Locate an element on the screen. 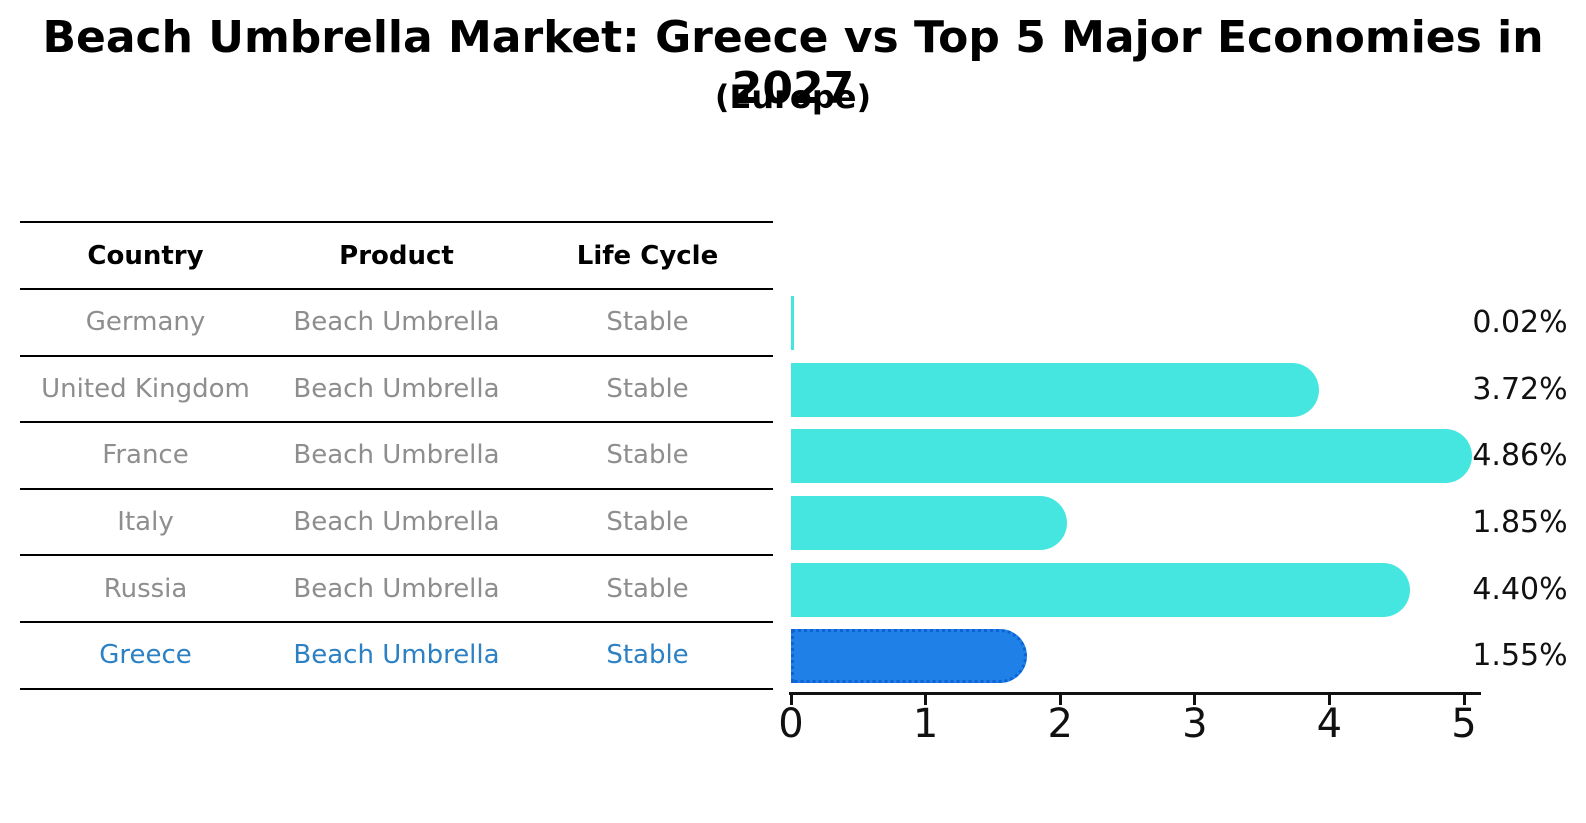 This screenshot has height=823, width=1586. table-header-row: Country Product Life Cycle is located at coordinates (396, 256).